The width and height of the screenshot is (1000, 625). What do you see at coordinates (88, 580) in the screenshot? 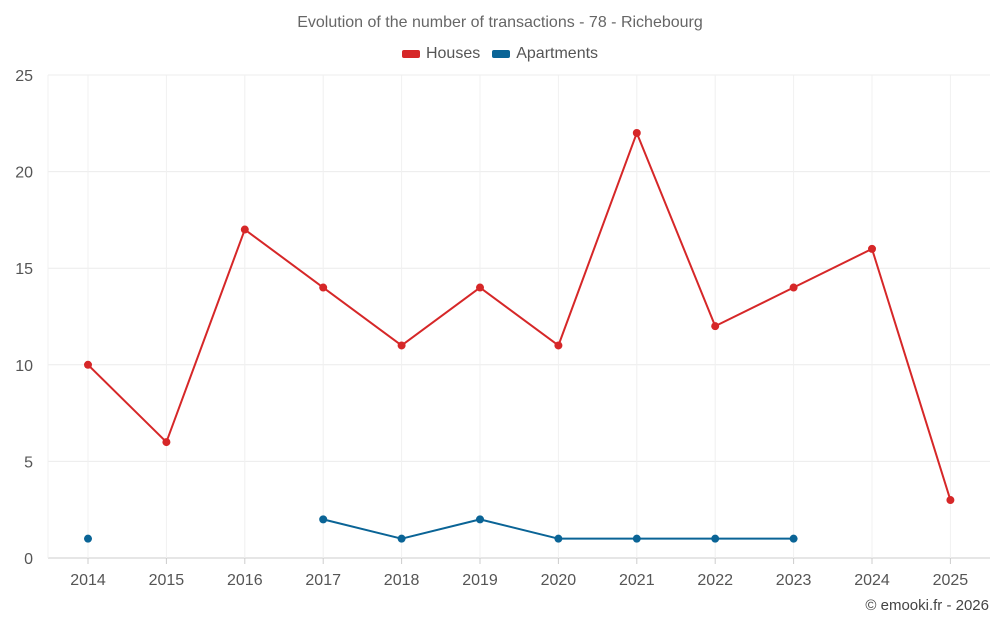
I see `x-tick-label: 2014` at bounding box center [88, 580].